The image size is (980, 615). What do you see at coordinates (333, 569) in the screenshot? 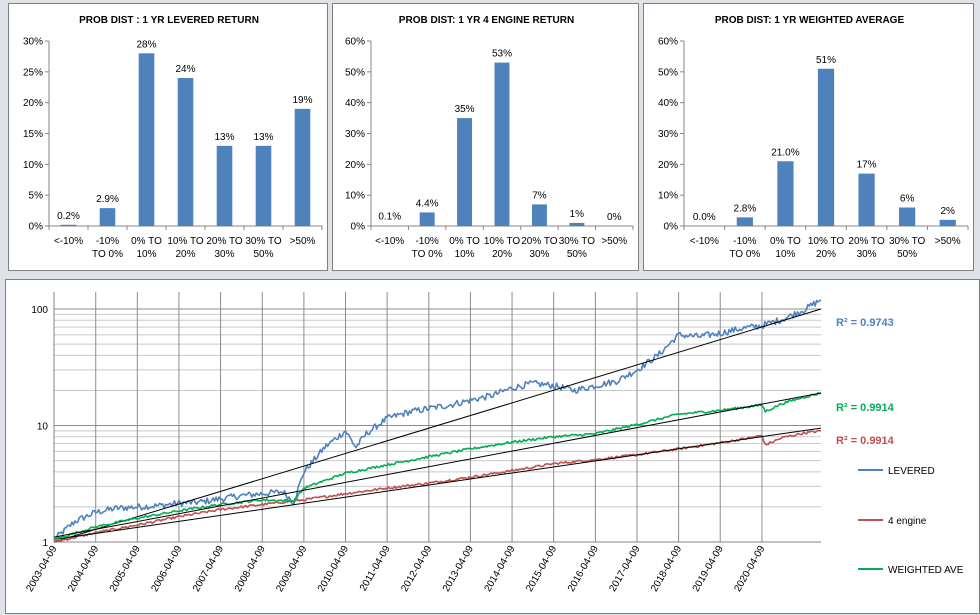
I see `x-tick-label: 2010-04-09` at bounding box center [333, 569].